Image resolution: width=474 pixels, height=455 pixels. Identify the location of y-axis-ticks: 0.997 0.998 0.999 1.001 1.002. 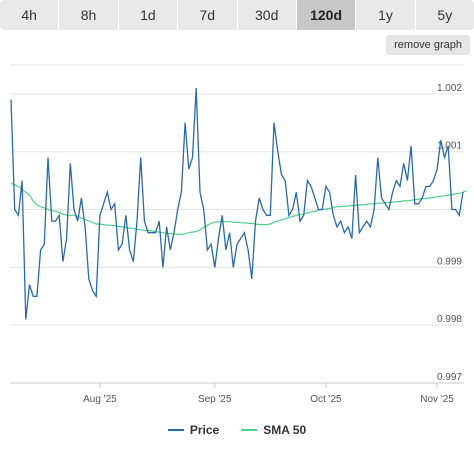
(449, 233).